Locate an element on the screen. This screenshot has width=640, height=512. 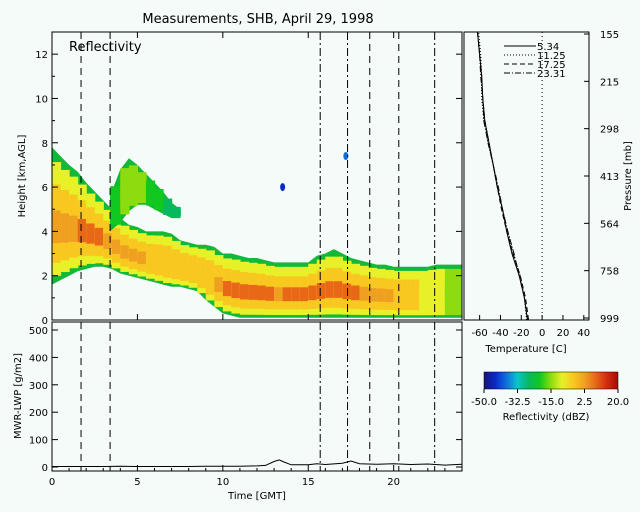
temperature-tick-label: 0 is located at coordinates (542, 333).